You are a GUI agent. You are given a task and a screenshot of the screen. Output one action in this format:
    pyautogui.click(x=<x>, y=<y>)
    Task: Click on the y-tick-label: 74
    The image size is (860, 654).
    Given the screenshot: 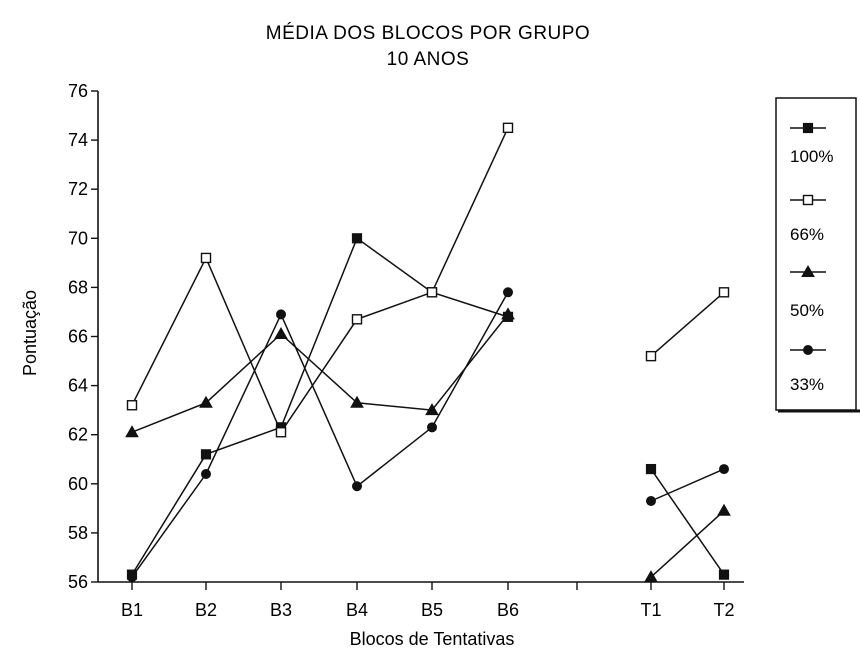 What is the action you would take?
    pyautogui.click(x=78, y=140)
    